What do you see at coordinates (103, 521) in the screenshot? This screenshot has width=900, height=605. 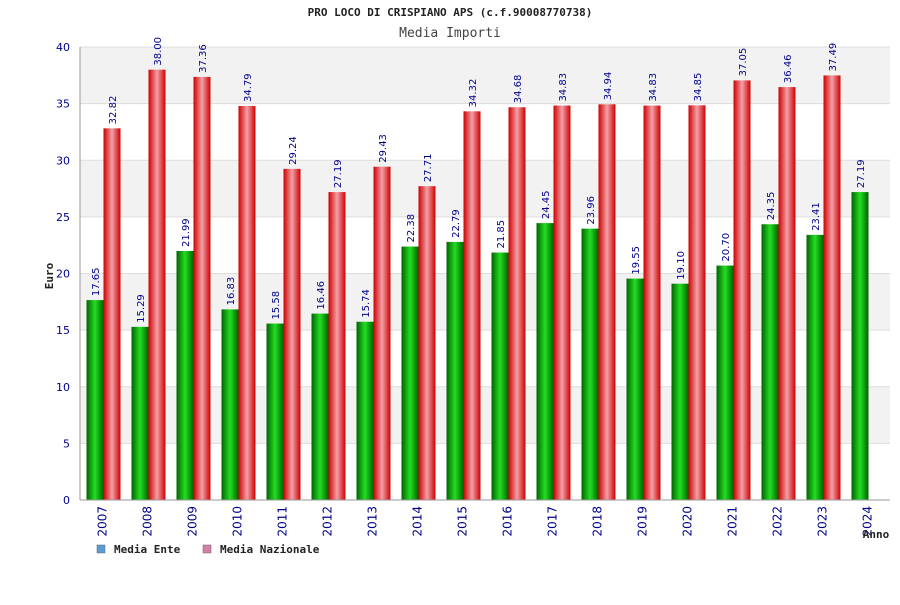 I see `x-tick-label: 2007` at bounding box center [103, 521].